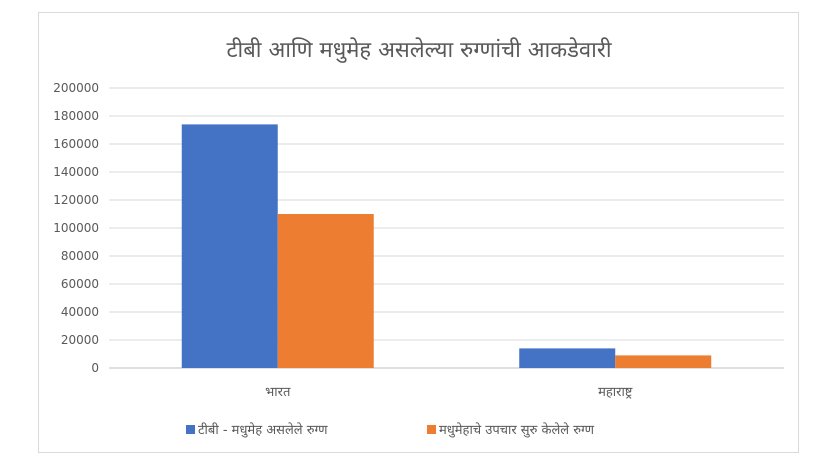 Image resolution: width=830 pixels, height=466 pixels. I want to click on legend-label: टीबी - मधुमेह असलेले रुग्ण, so click(263, 430).